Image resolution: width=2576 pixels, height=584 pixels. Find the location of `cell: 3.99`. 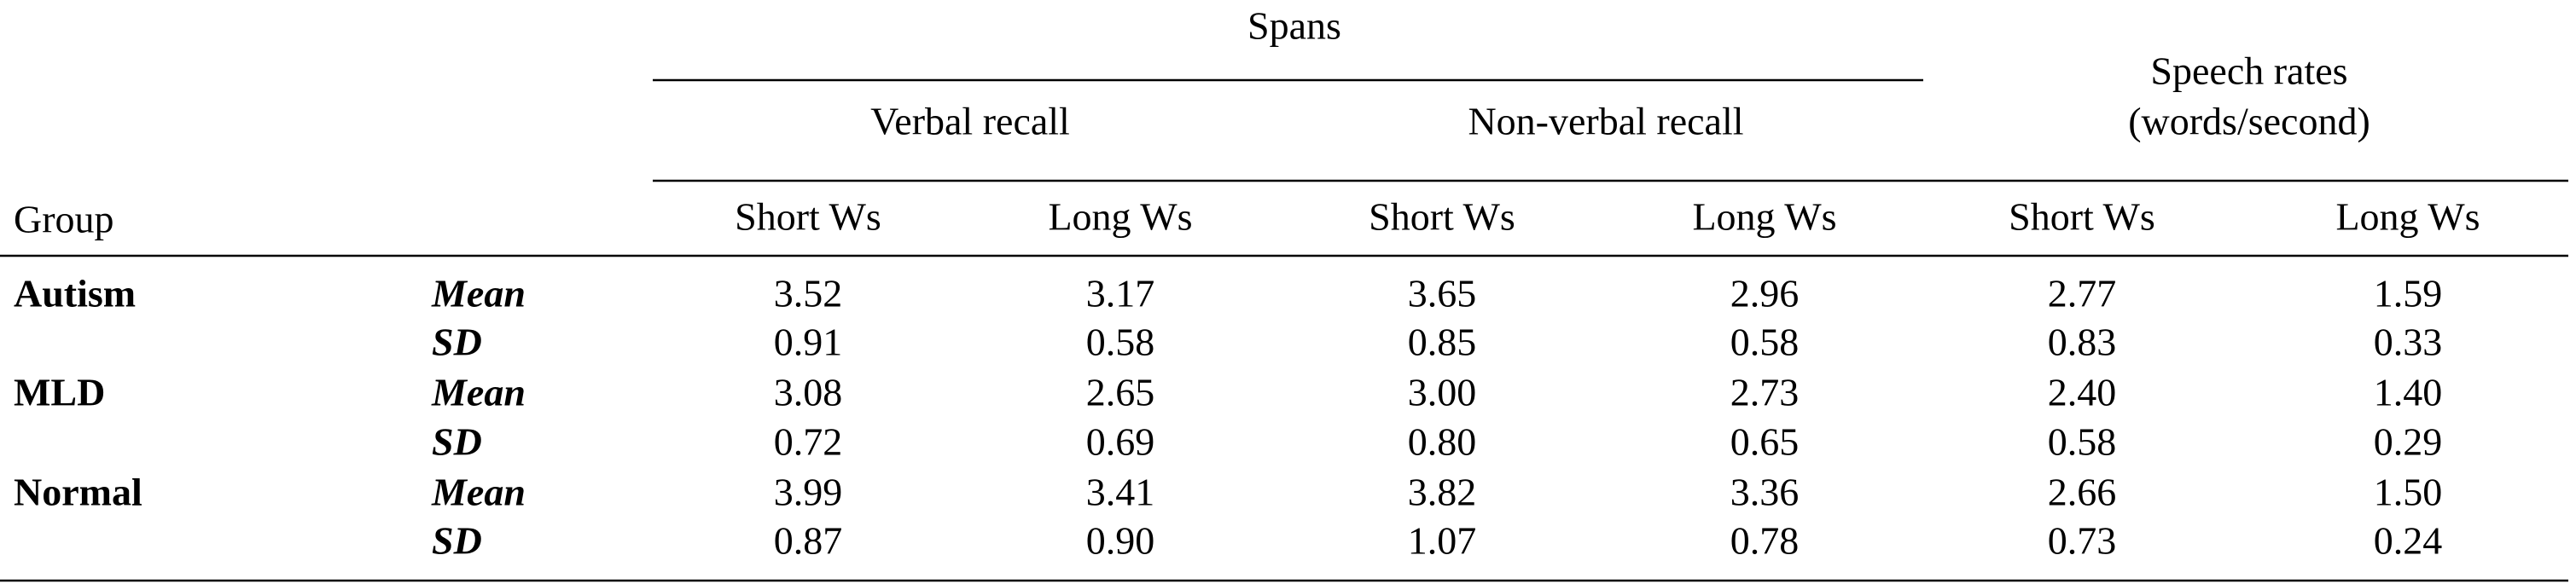

cell: 3.99 is located at coordinates (809, 492).